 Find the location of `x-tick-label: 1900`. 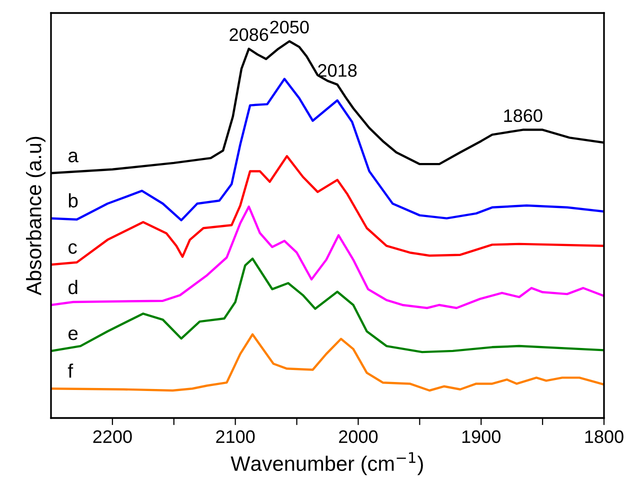

x-tick-label: 1900 is located at coordinates (481, 437).